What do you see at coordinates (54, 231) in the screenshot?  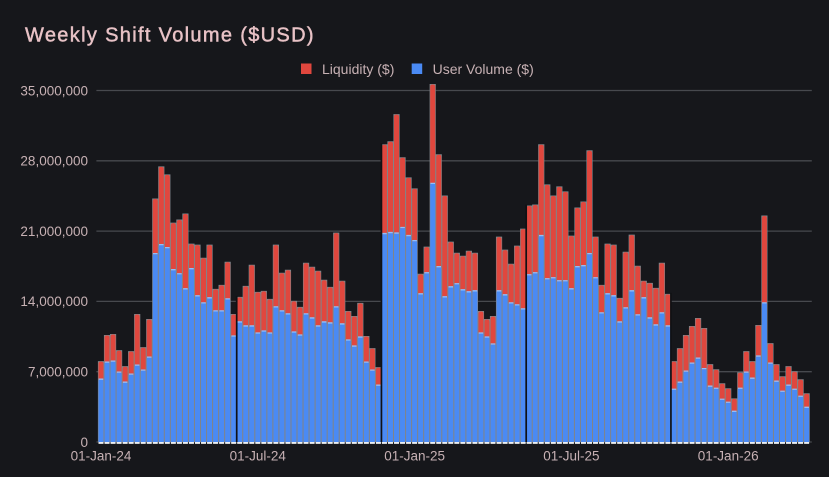 I see `svg-text: 21,000,000` at bounding box center [54, 231].